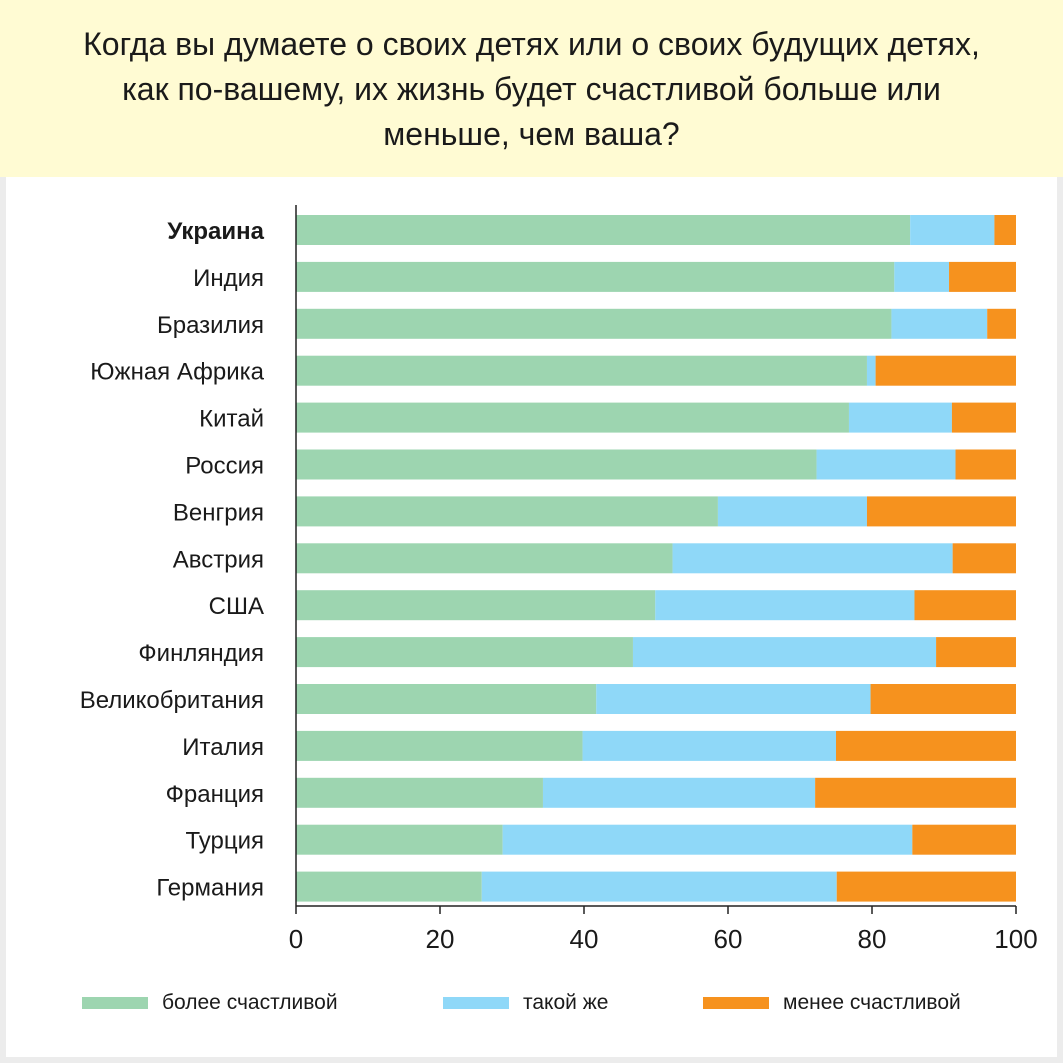 The height and width of the screenshot is (1063, 1063). Describe the element at coordinates (476, 1003) in the screenshot. I see `legend-swatch-same` at that location.